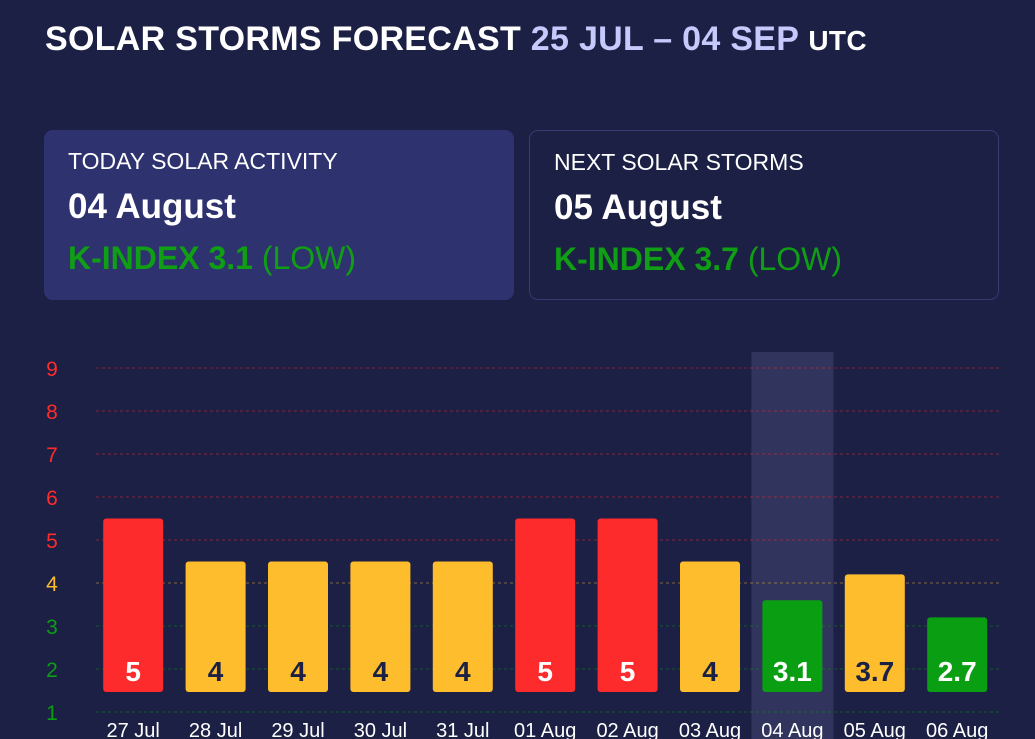 This screenshot has height=739, width=1035. Describe the element at coordinates (215, 626) in the screenshot. I see `bar-28-jul` at that location.